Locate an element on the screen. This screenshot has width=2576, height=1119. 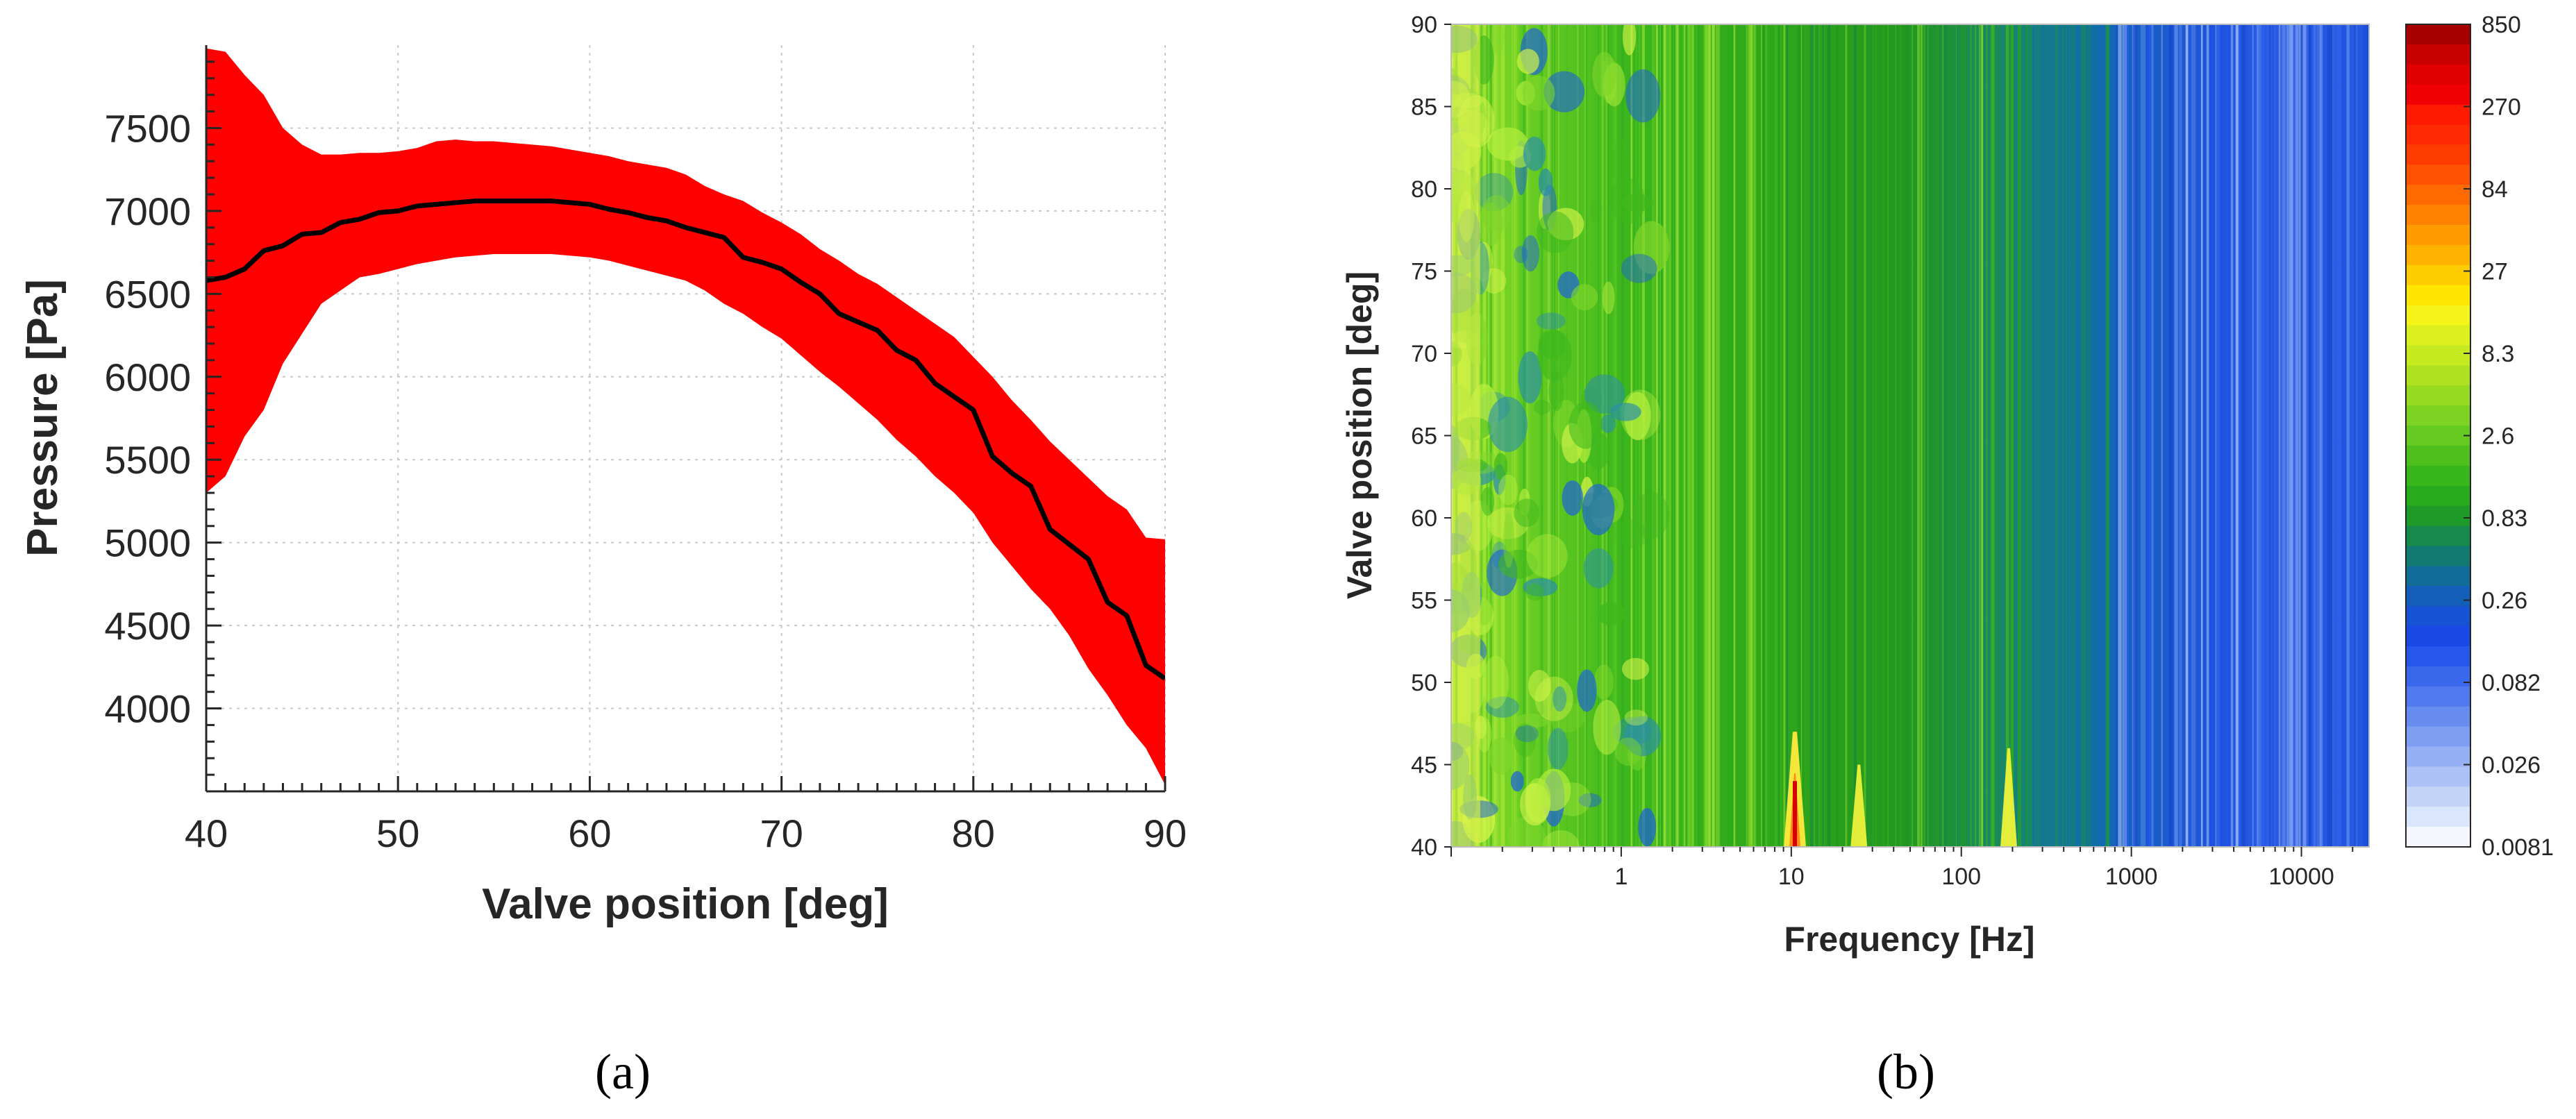
resonance-feature is located at coordinates (1859, 805).